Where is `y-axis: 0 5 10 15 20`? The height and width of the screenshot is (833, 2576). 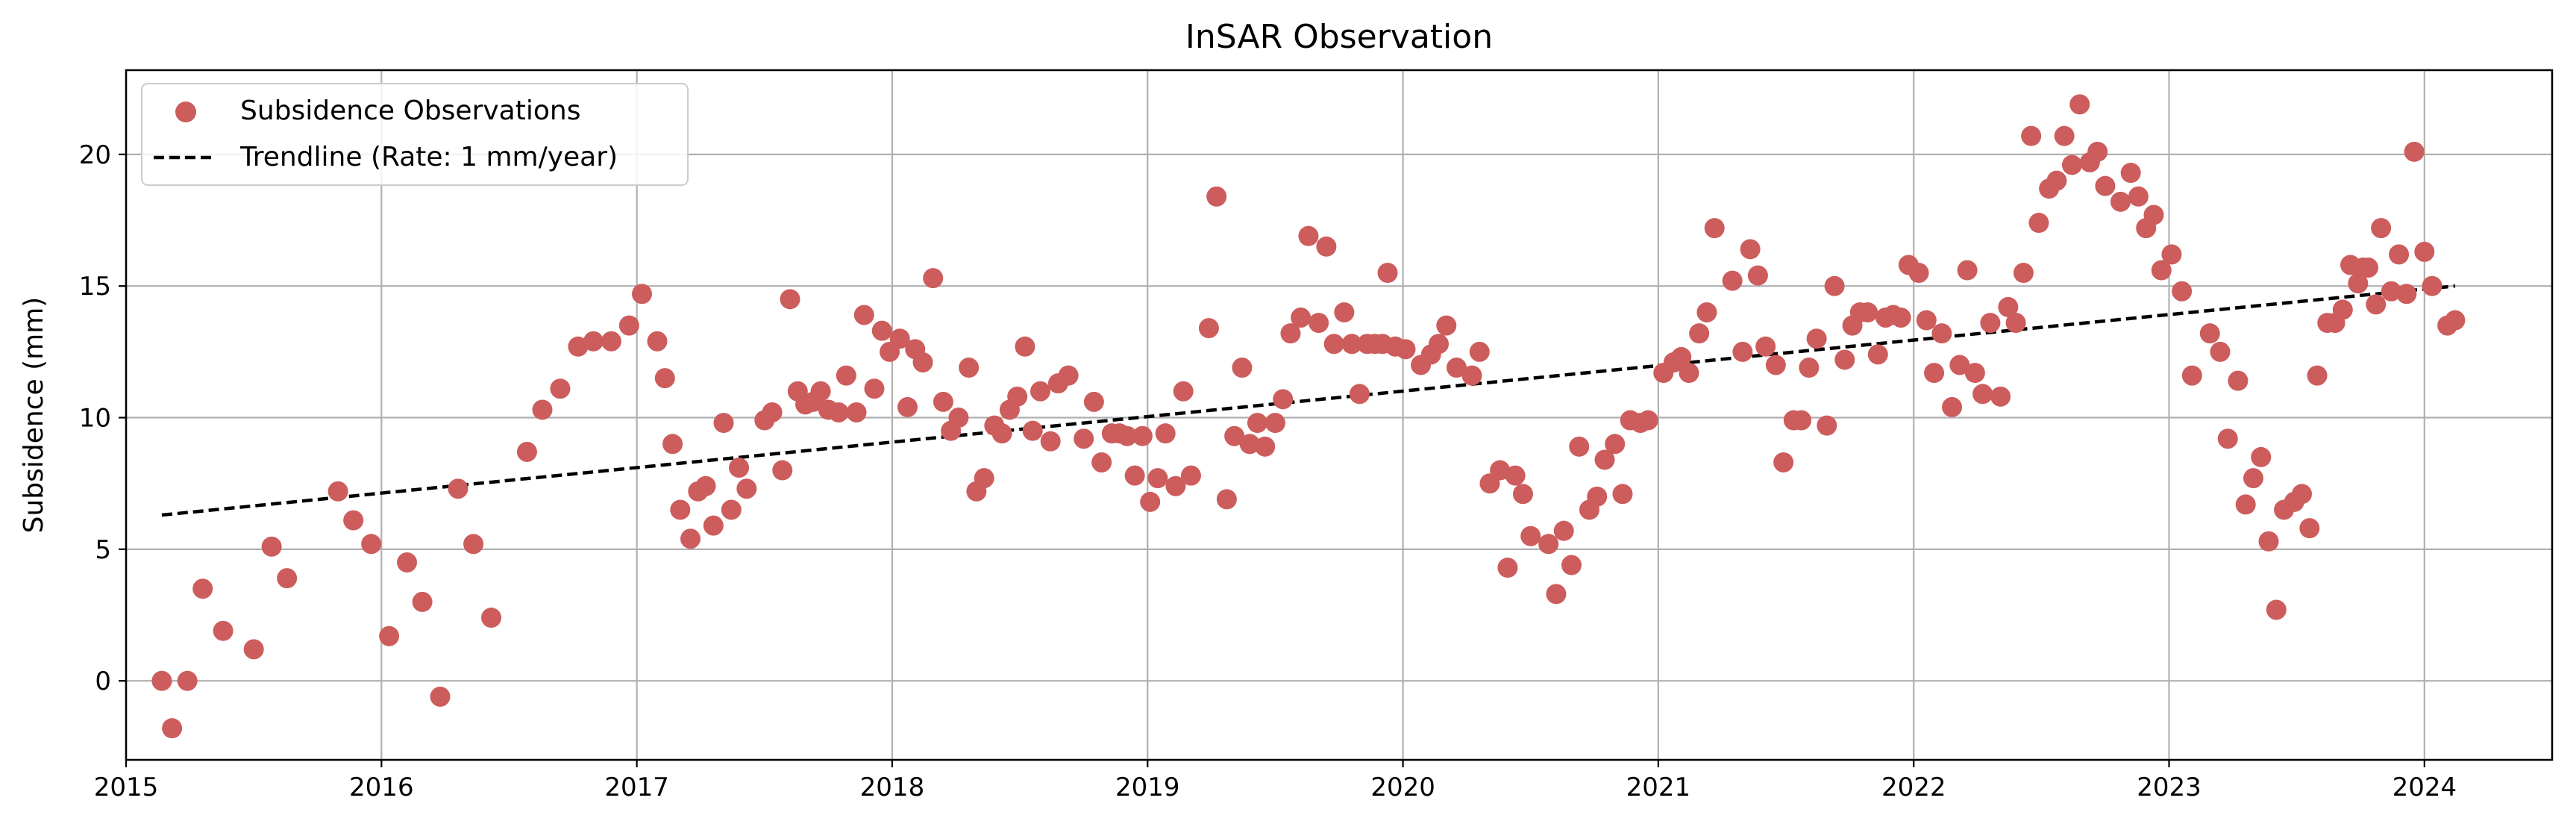
y-axis: 0 5 10 15 20 is located at coordinates (103, 418).